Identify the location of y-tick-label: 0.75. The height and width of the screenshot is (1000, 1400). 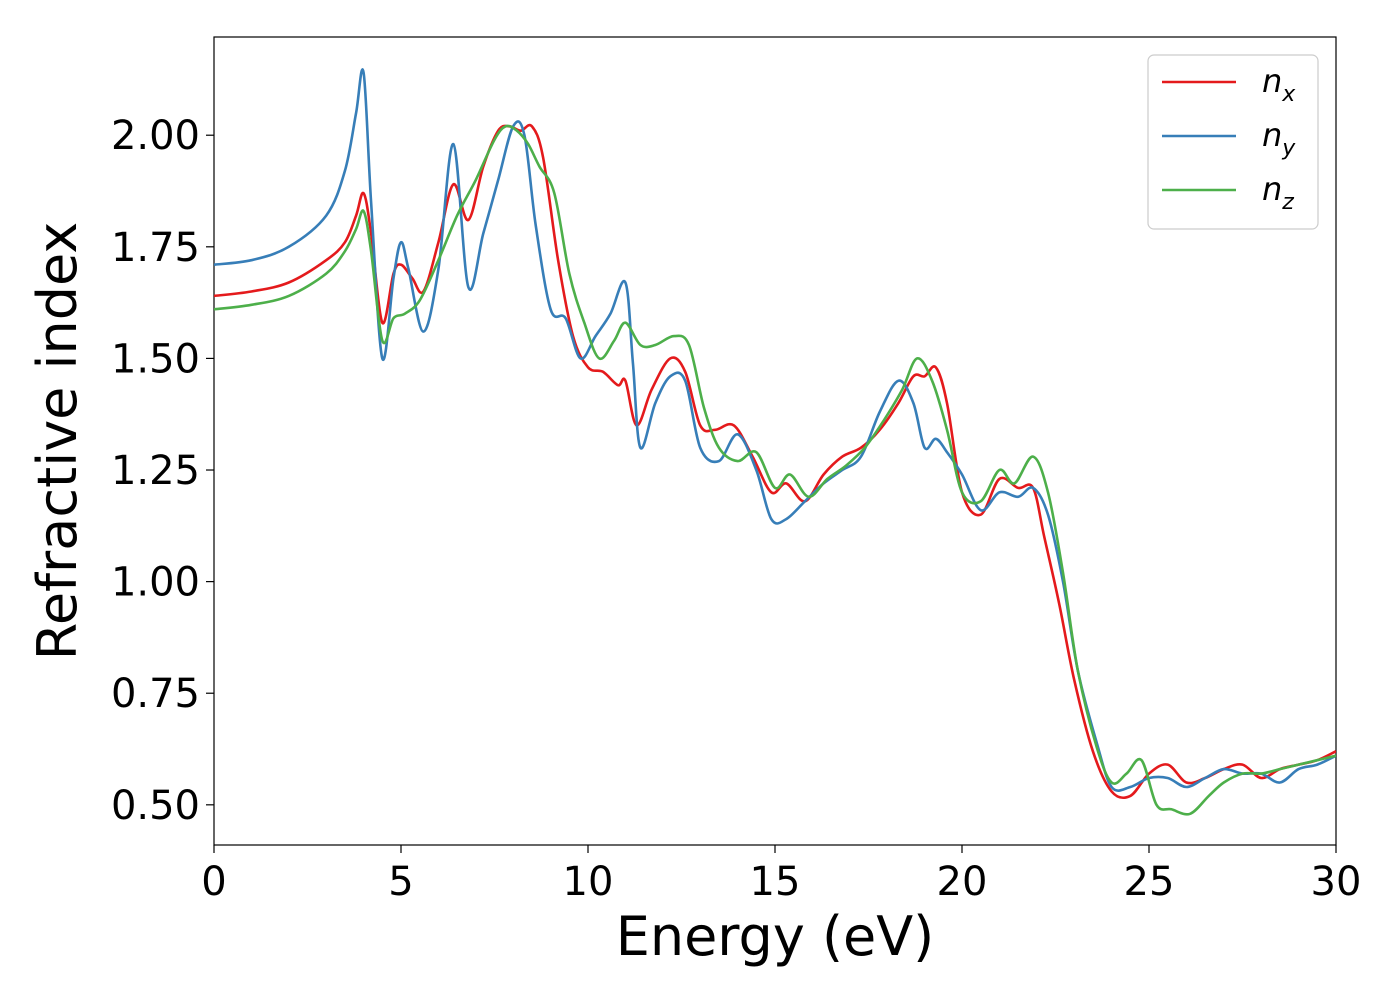
(155, 694).